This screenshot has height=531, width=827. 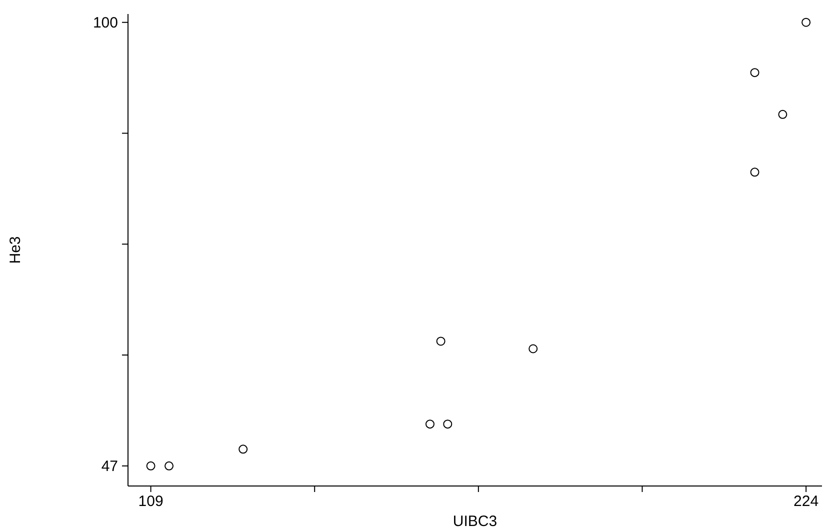 What do you see at coordinates (806, 501) in the screenshot?
I see `x-tick-label: 224` at bounding box center [806, 501].